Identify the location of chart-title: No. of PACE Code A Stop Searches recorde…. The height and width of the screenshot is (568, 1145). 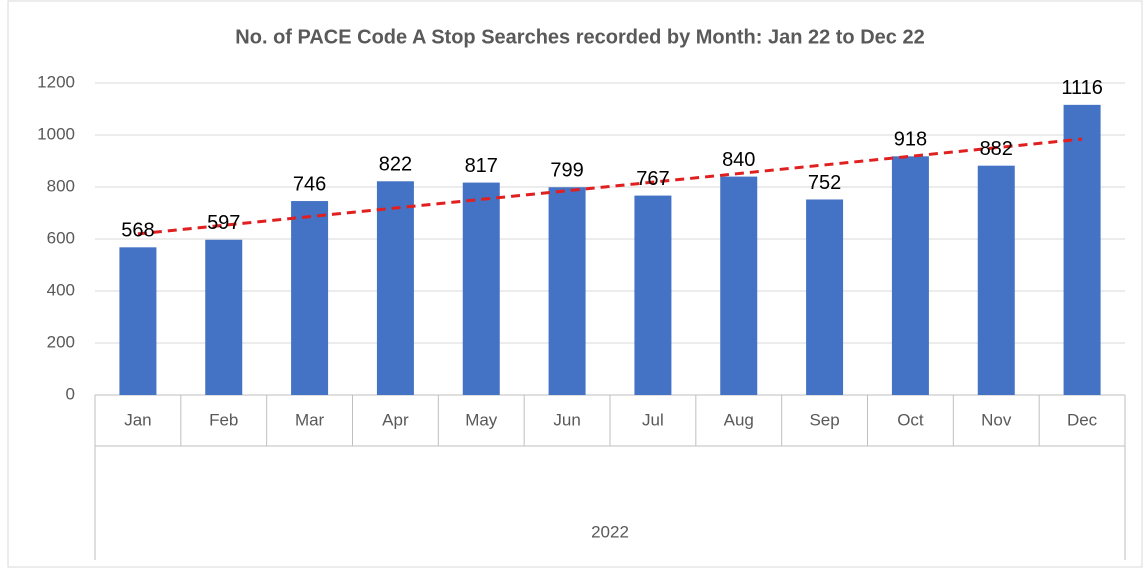
(579, 37).